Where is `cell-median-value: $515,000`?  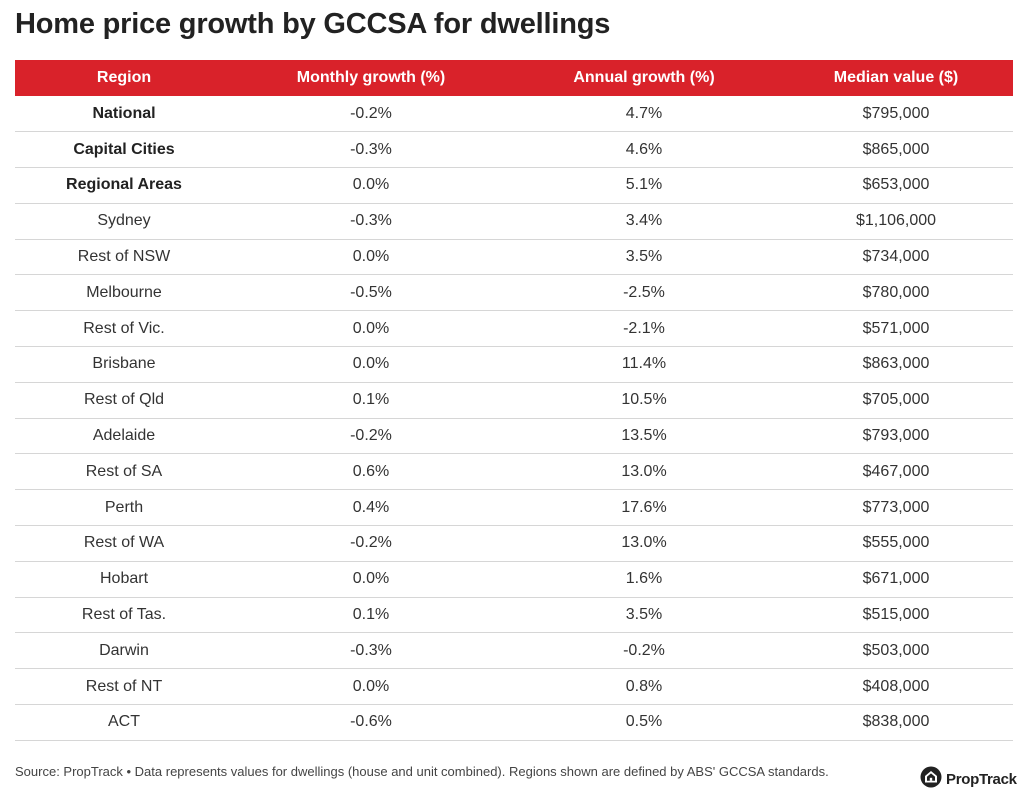
cell-median-value: $515,000 is located at coordinates (896, 615).